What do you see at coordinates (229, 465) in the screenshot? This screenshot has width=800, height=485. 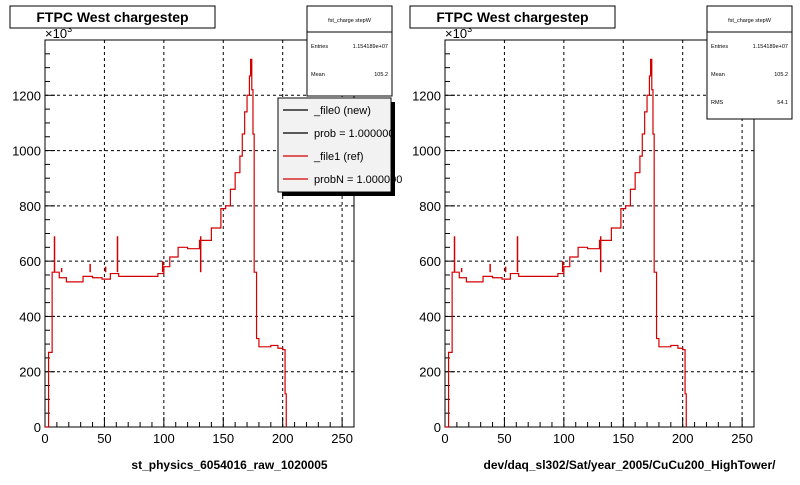 I see `x-axis-title: st_physics_6054016_raw_1020005` at bounding box center [229, 465].